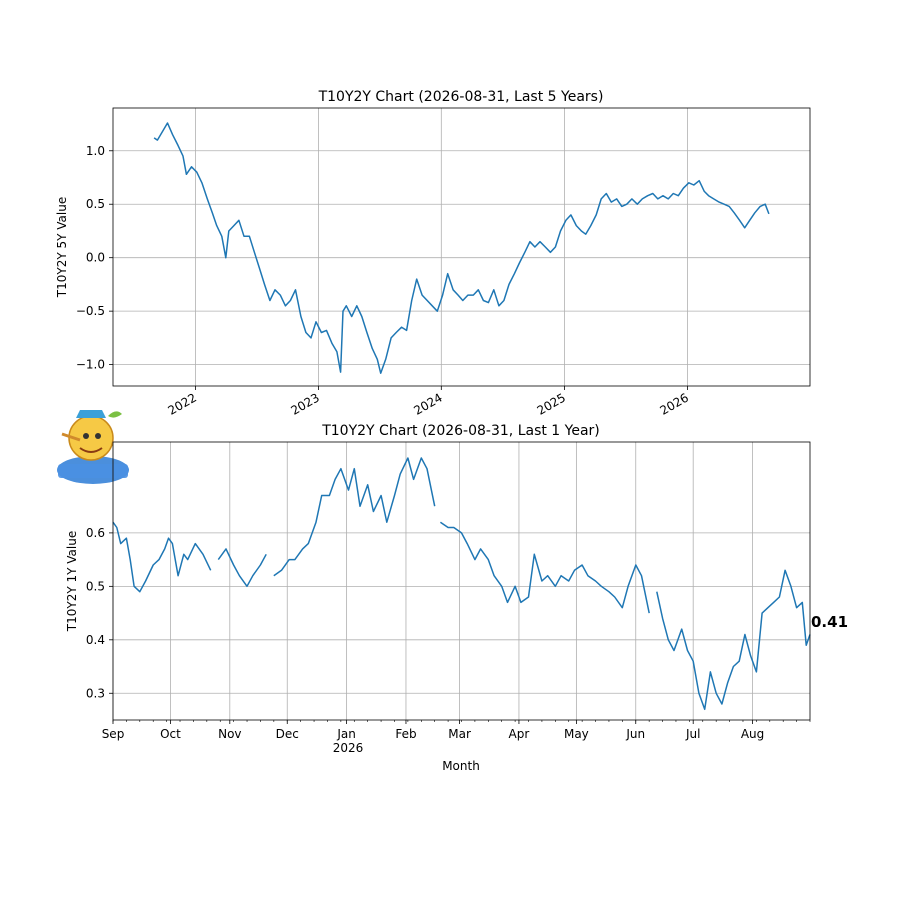  What do you see at coordinates (459, 734) in the screenshot?
I see `x-tick-label: Mar` at bounding box center [459, 734].